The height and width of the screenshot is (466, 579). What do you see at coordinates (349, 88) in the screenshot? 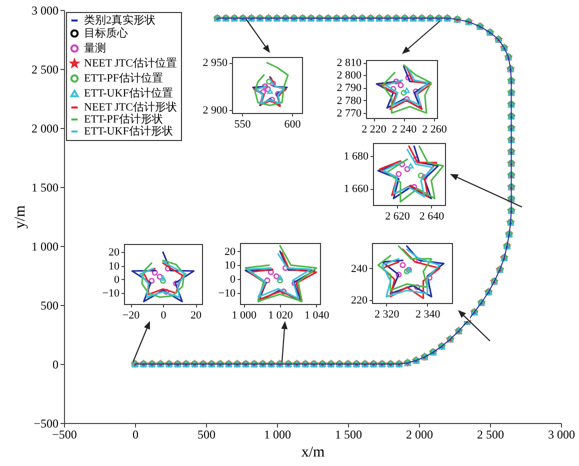
I see `y-tick-label: 2 790` at bounding box center [349, 88].